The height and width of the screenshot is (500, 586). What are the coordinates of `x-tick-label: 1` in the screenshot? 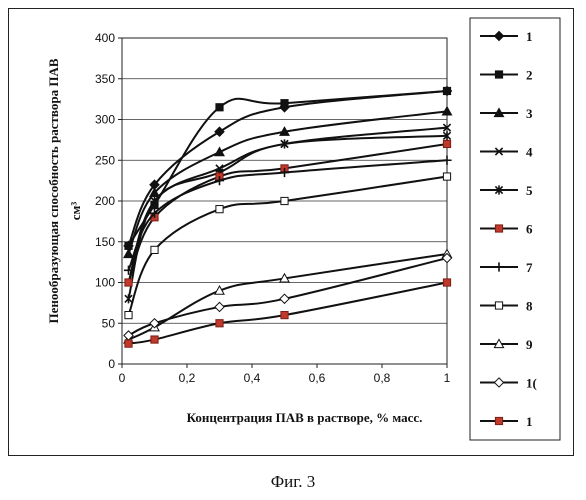 It's located at (447, 378).